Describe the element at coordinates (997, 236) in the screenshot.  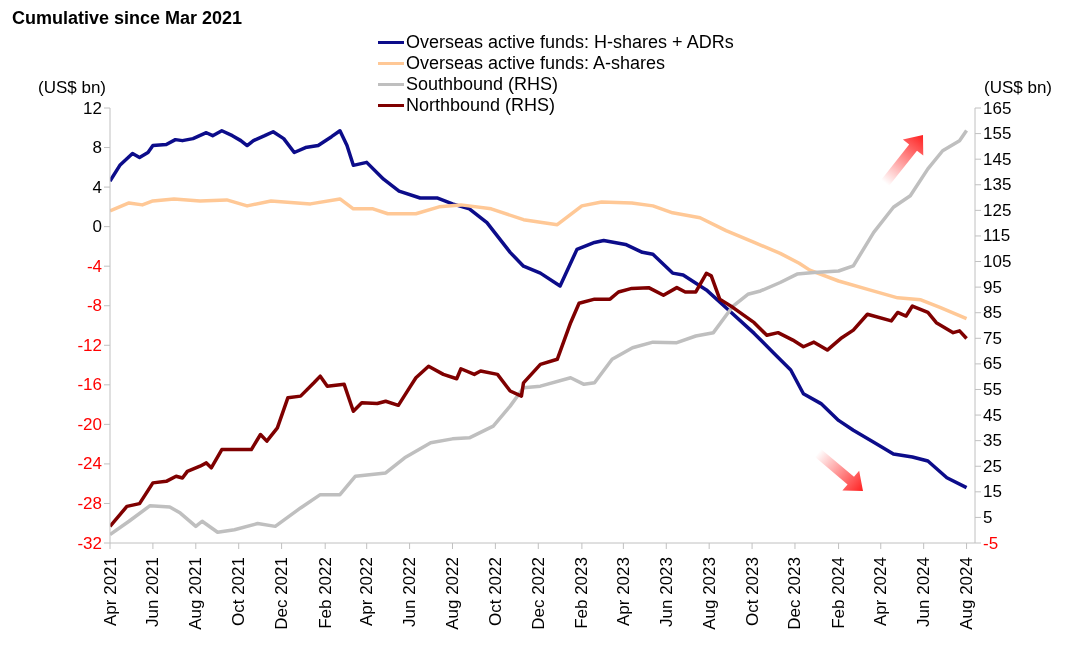
I see `y2-tick-label: 115` at that location.